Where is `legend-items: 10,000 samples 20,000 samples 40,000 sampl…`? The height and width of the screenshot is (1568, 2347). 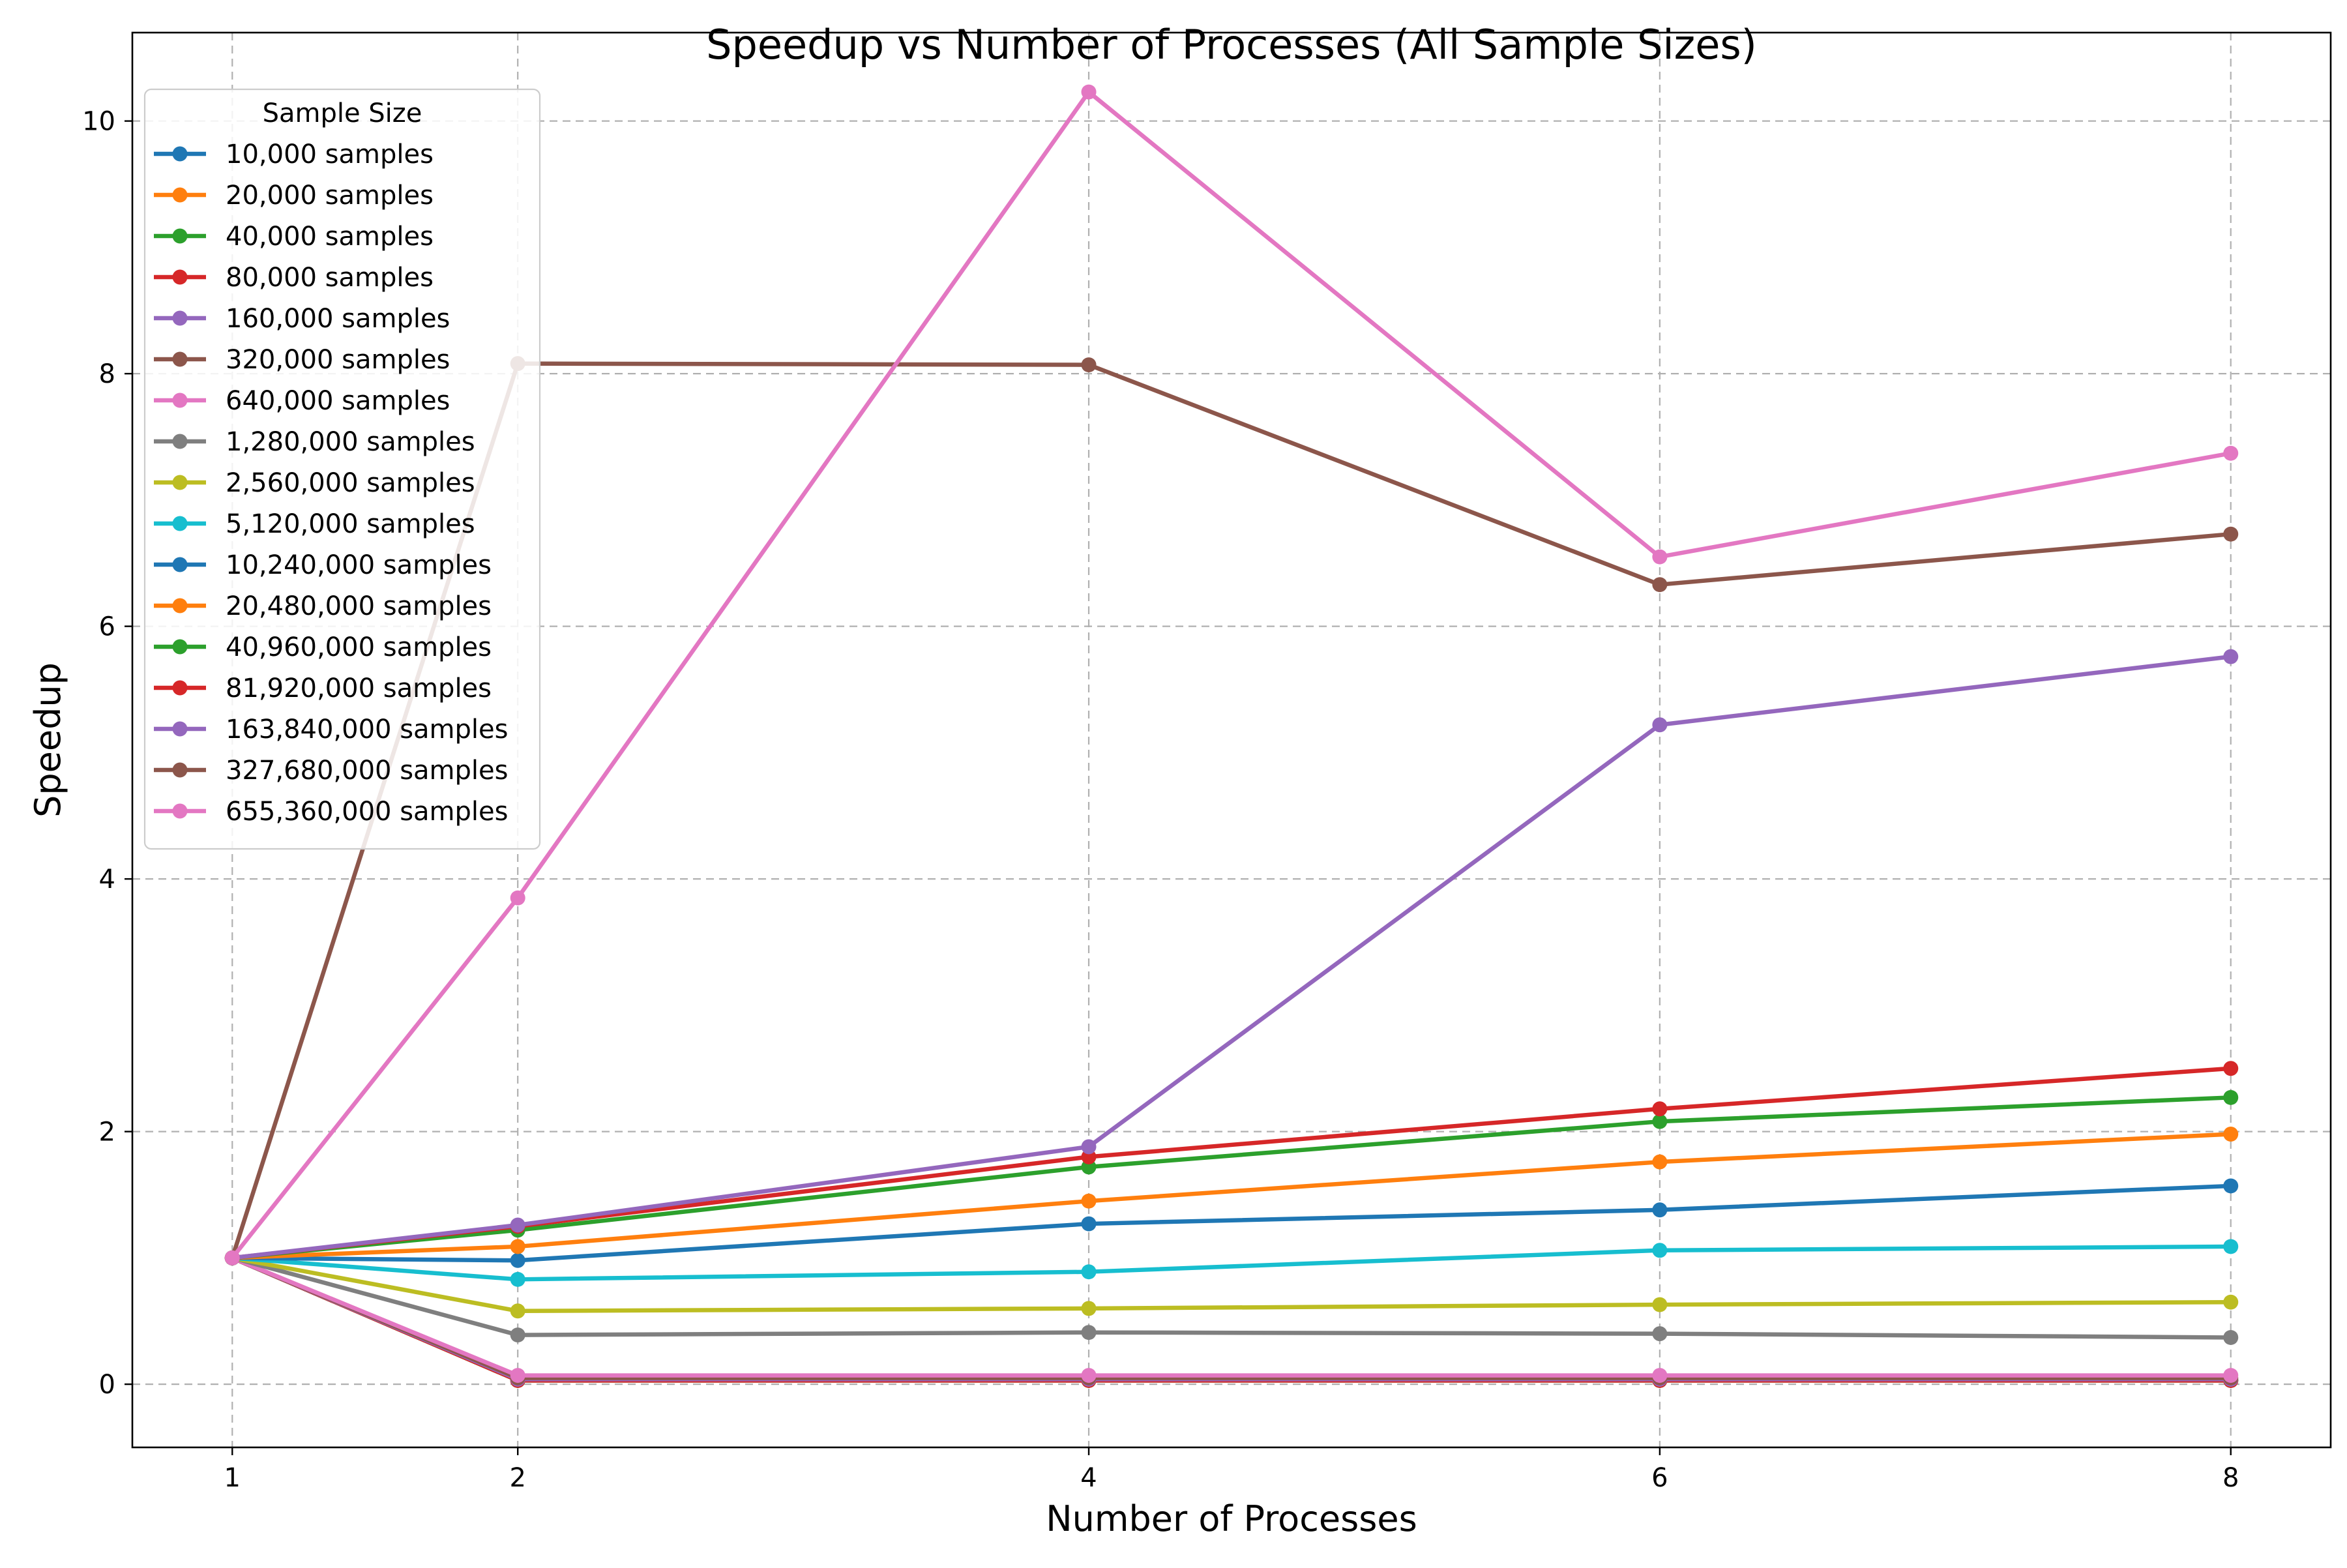
legend-items: 10,000 samples 20,000 samples 40,000 sampl… is located at coordinates (331, 484).